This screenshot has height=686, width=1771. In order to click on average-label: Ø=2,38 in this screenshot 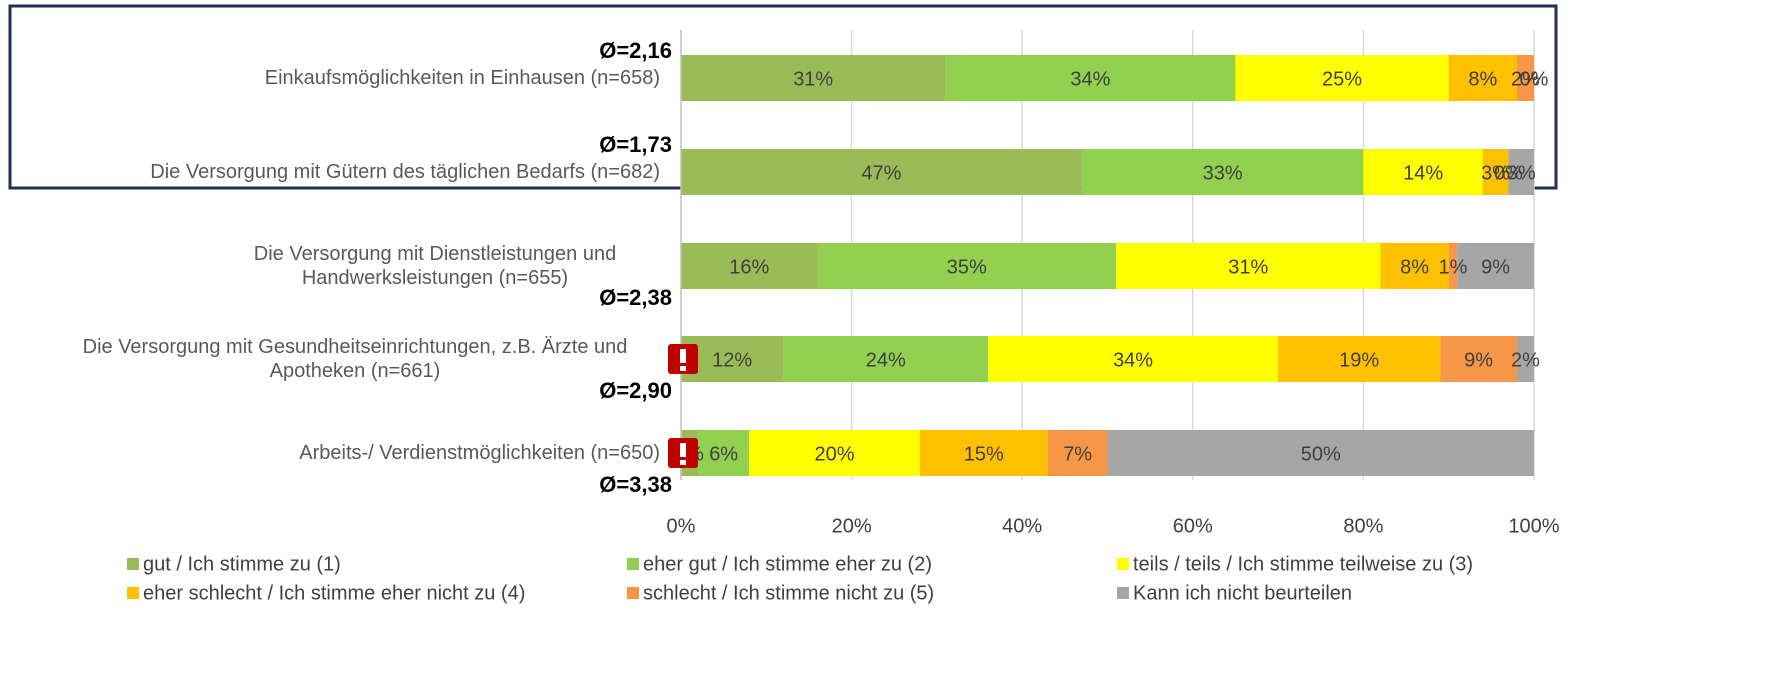, I will do `click(635, 297)`.